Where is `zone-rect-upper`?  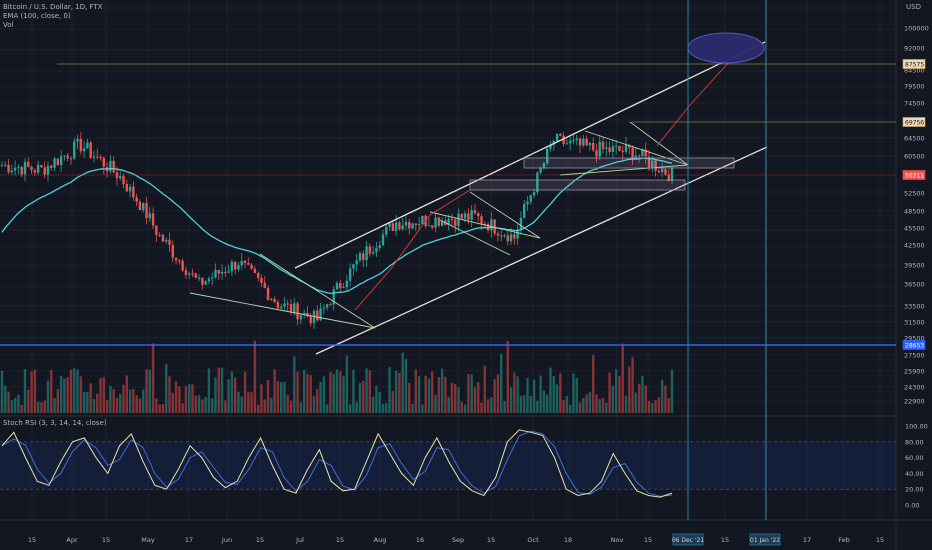 zone-rect-upper is located at coordinates (629, 163).